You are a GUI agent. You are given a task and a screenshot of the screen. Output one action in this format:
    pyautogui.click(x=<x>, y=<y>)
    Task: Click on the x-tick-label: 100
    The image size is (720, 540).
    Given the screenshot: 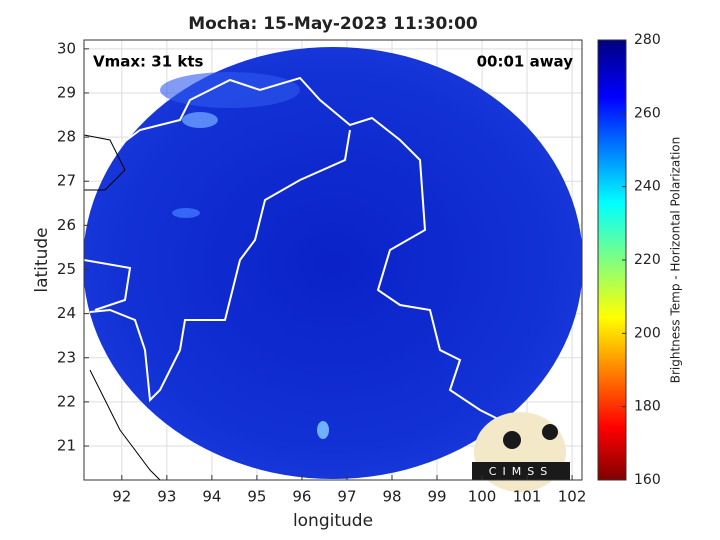 What is the action you would take?
    pyautogui.click(x=482, y=497)
    